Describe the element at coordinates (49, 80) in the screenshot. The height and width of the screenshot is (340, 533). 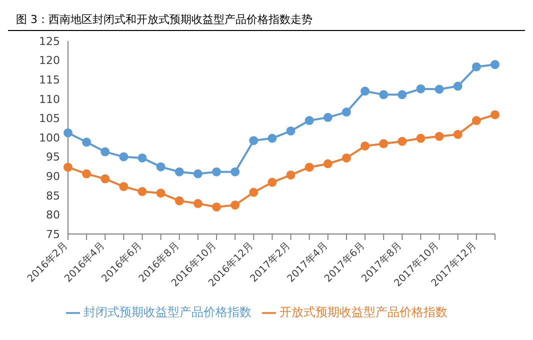
I see `y-tick-label: 115` at that location.